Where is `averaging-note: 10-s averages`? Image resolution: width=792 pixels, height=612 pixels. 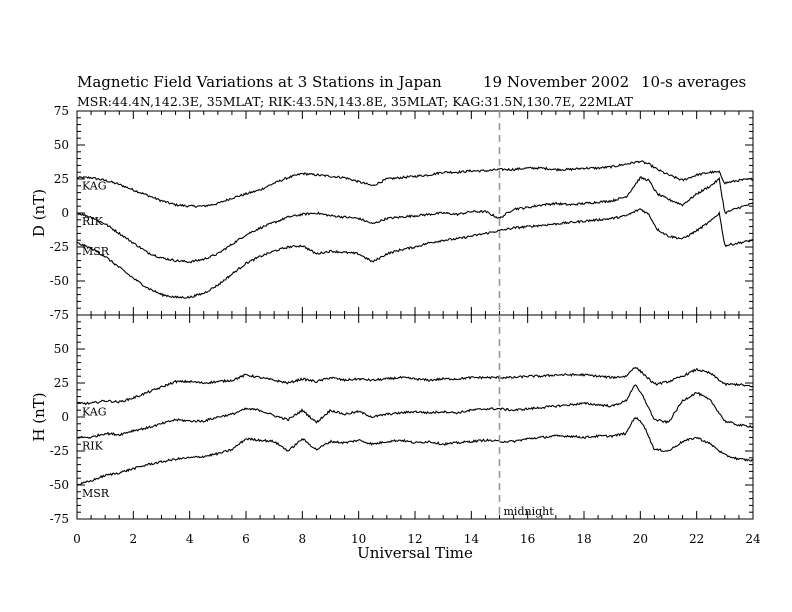 averaging-note: 10-s averages is located at coordinates (694, 82).